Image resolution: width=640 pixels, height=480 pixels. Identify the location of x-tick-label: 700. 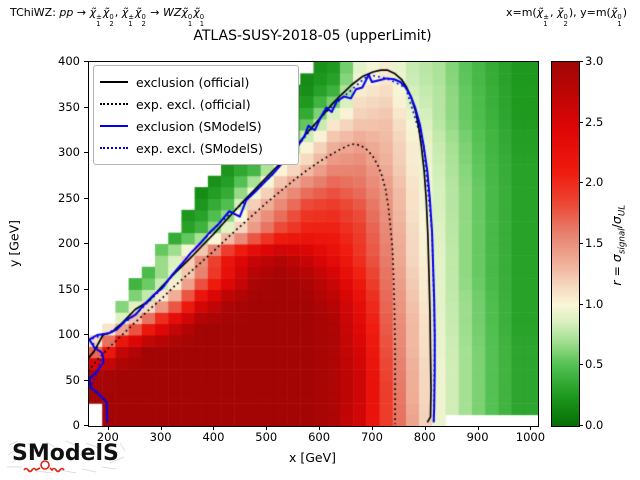
(371, 437).